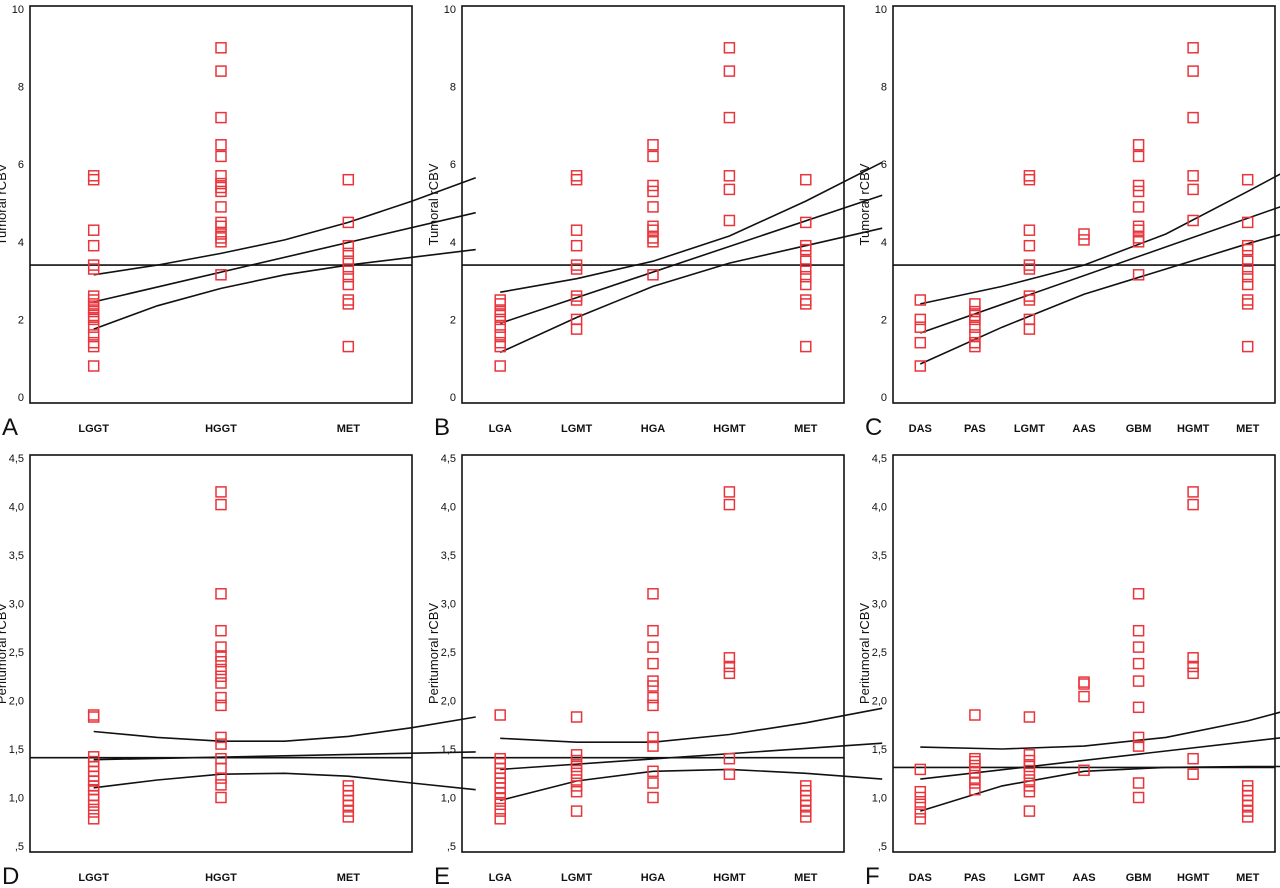 Image resolution: width=1280 pixels, height=888 pixels. I want to click on x-category-label: LGMT, so click(576, 429).